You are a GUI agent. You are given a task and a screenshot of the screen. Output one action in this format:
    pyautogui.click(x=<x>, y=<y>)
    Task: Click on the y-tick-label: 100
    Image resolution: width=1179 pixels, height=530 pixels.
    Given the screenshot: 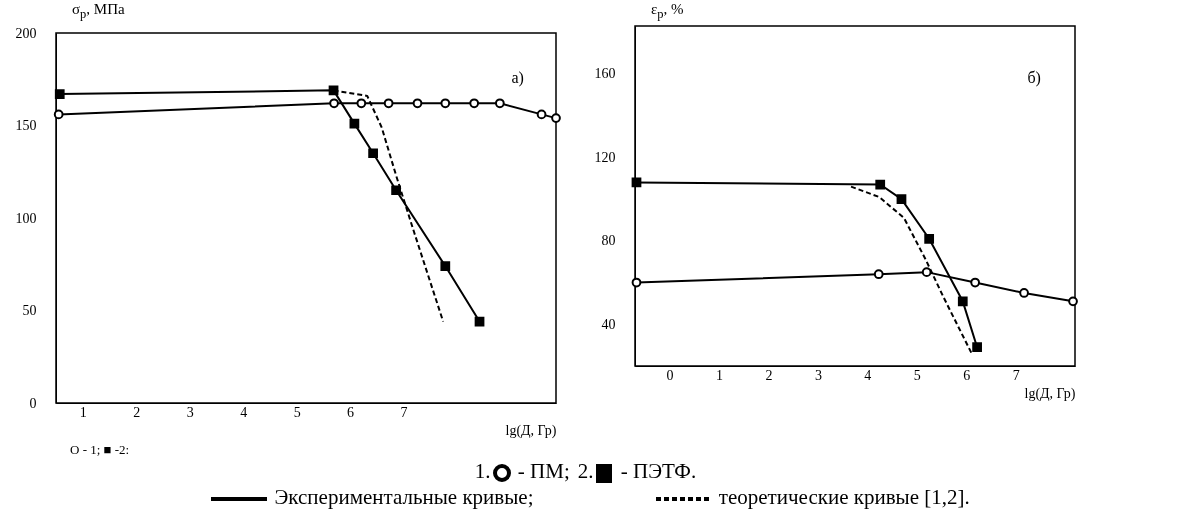 What is the action you would take?
    pyautogui.click(x=26, y=218)
    